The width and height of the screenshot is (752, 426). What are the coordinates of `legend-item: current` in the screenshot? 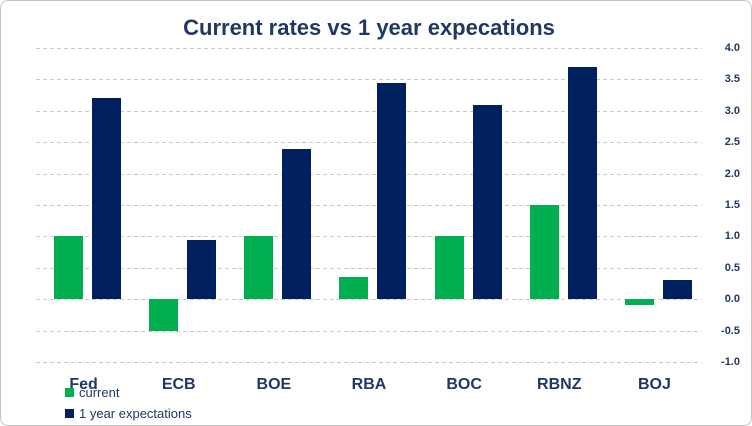 It's located at (92, 392).